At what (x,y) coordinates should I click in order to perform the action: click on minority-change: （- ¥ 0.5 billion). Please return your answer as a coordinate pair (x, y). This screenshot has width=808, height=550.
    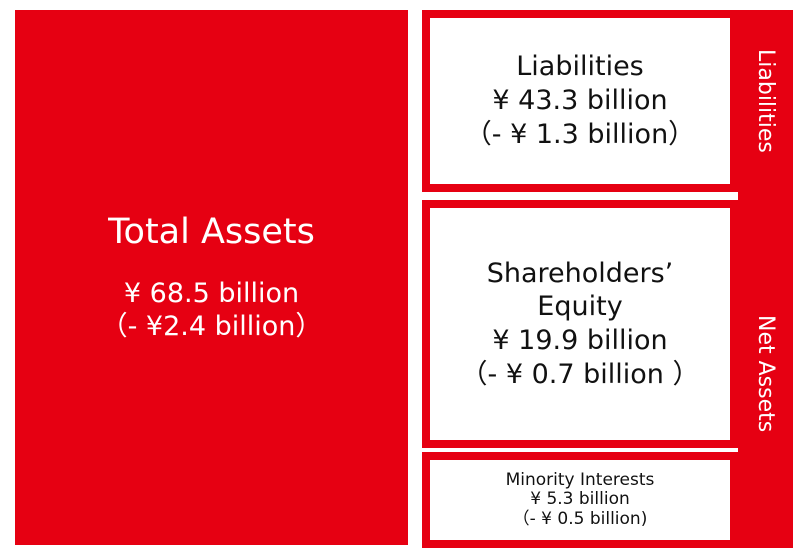
    Looking at the image, I should click on (580, 518).